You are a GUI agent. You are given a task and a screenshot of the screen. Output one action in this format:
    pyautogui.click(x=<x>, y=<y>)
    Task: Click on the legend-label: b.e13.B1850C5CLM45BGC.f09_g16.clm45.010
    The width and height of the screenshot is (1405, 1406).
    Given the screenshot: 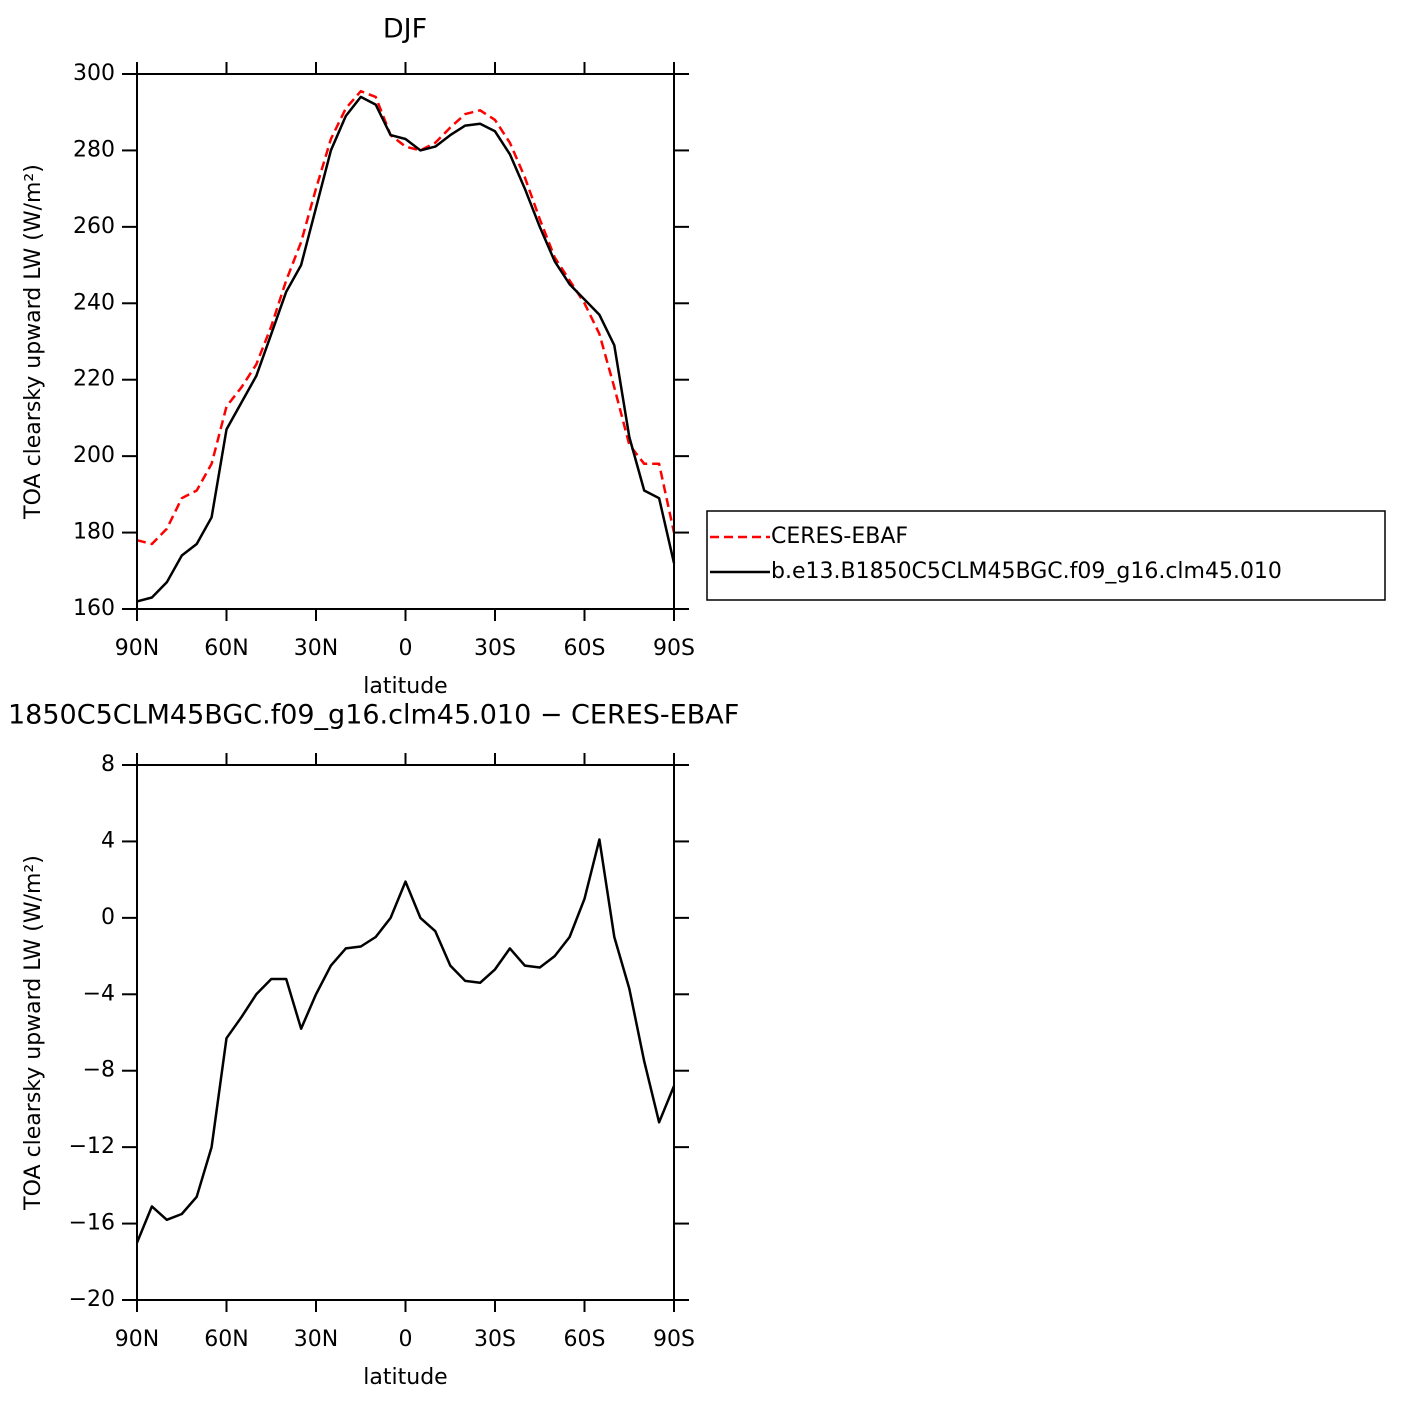 What is the action you would take?
    pyautogui.click(x=1026, y=571)
    